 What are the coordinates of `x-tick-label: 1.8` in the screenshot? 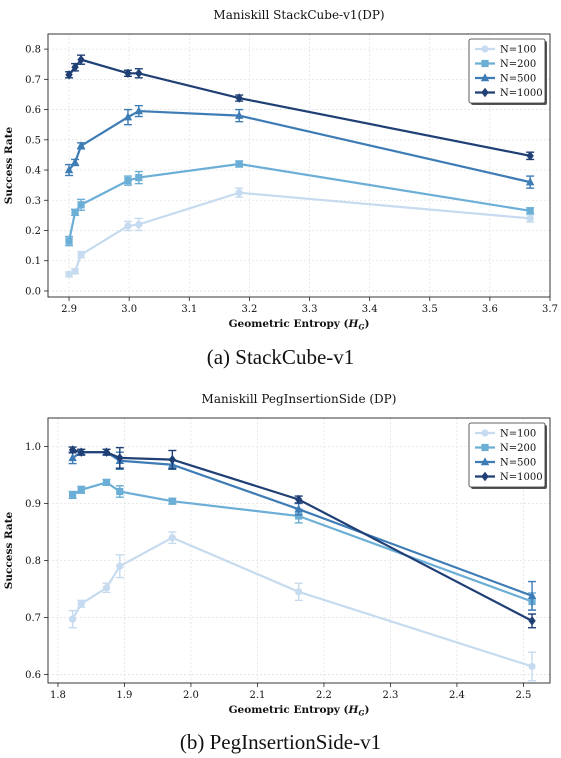 It's located at (58, 695).